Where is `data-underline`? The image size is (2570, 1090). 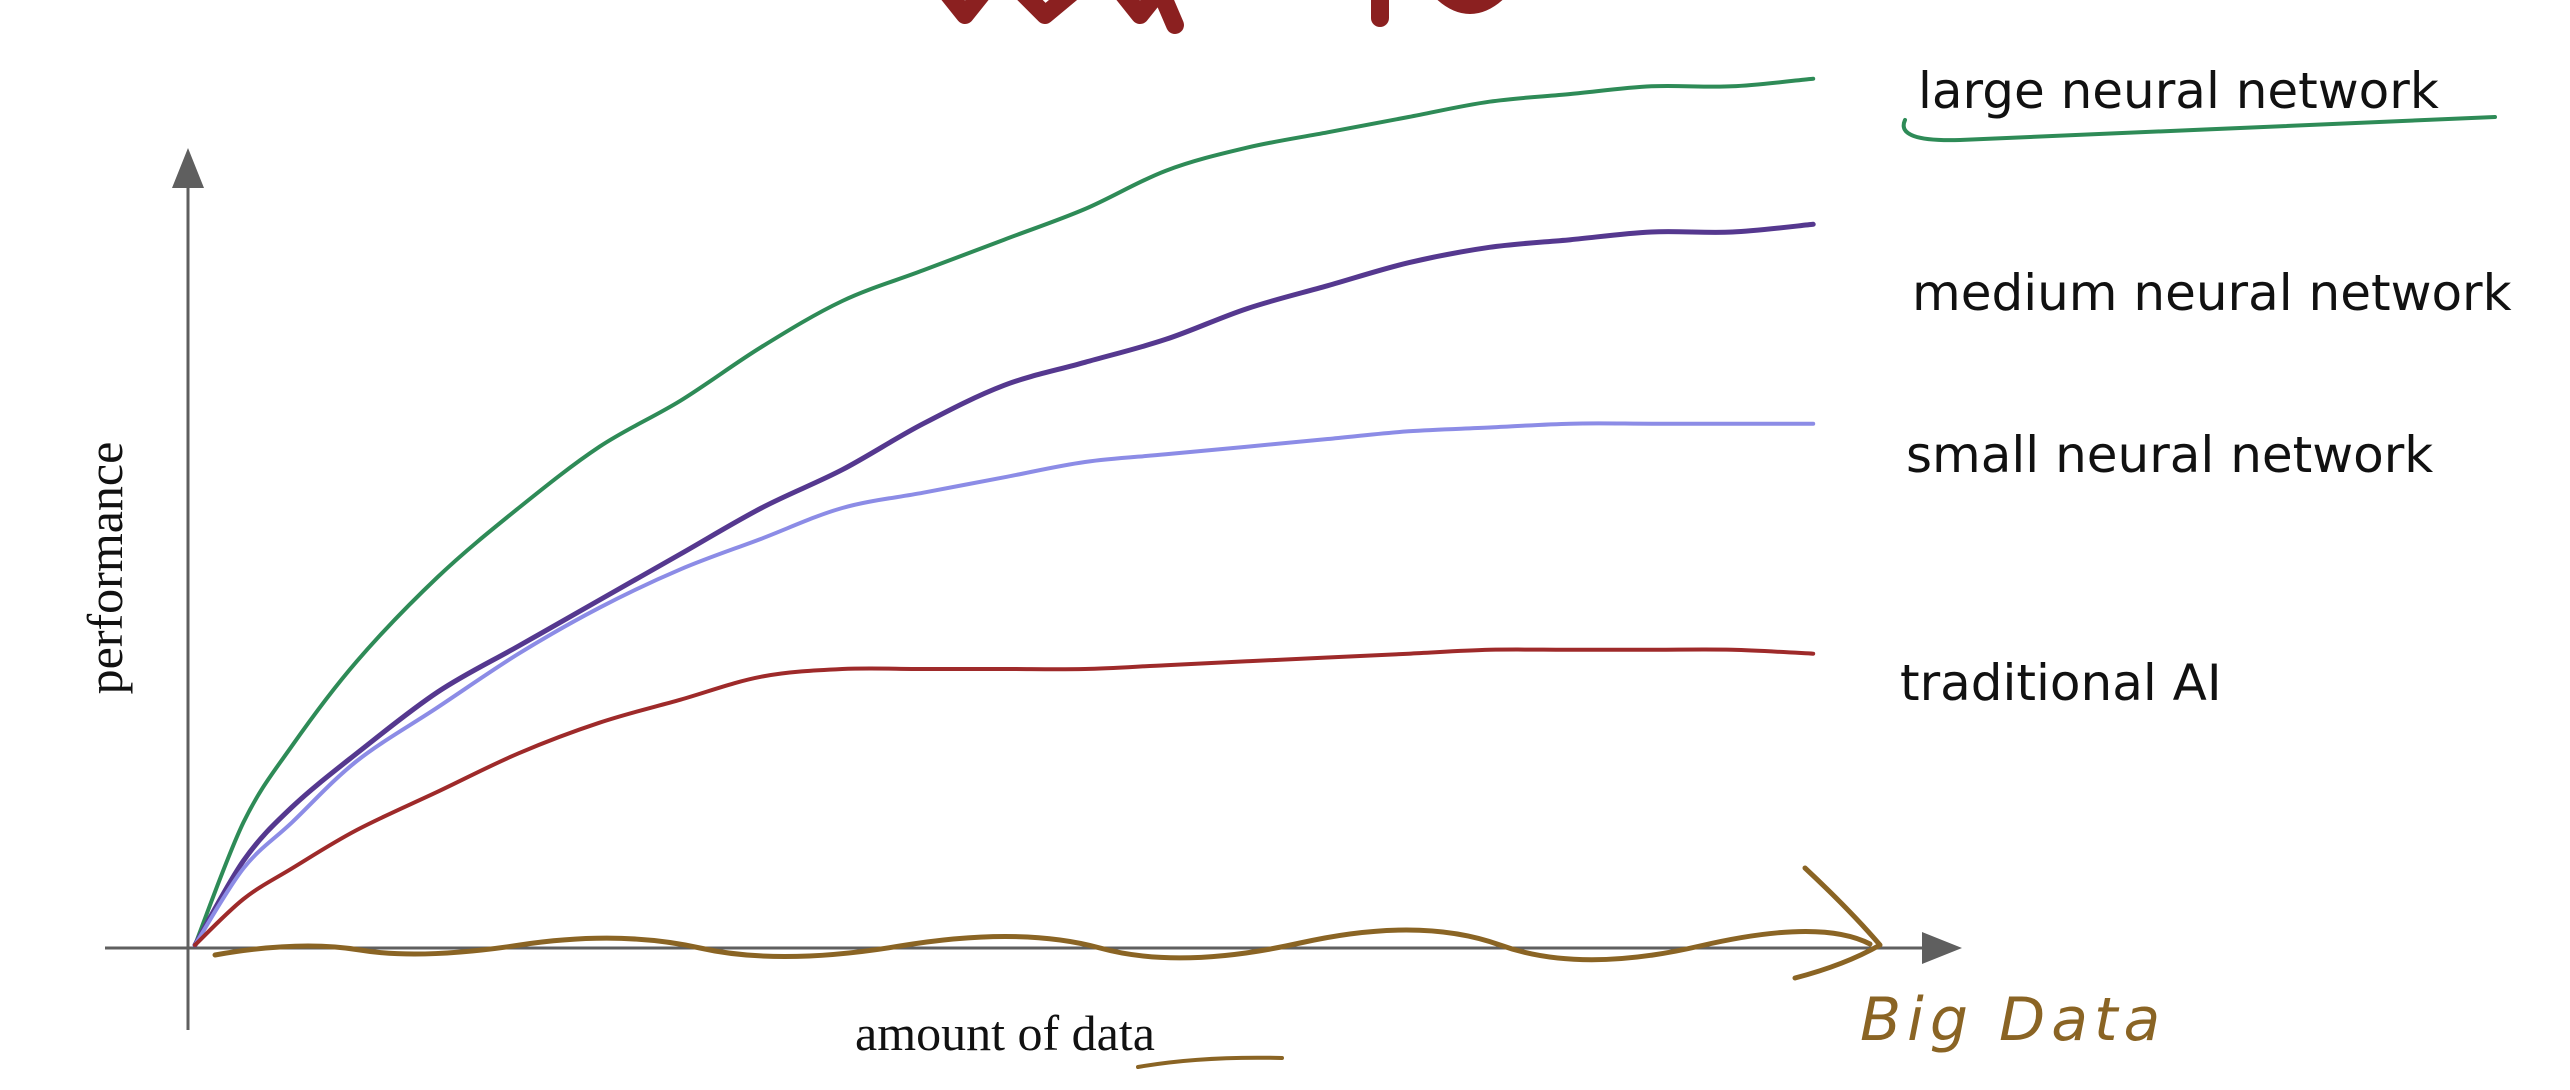
data-underline is located at coordinates (1210, 1062).